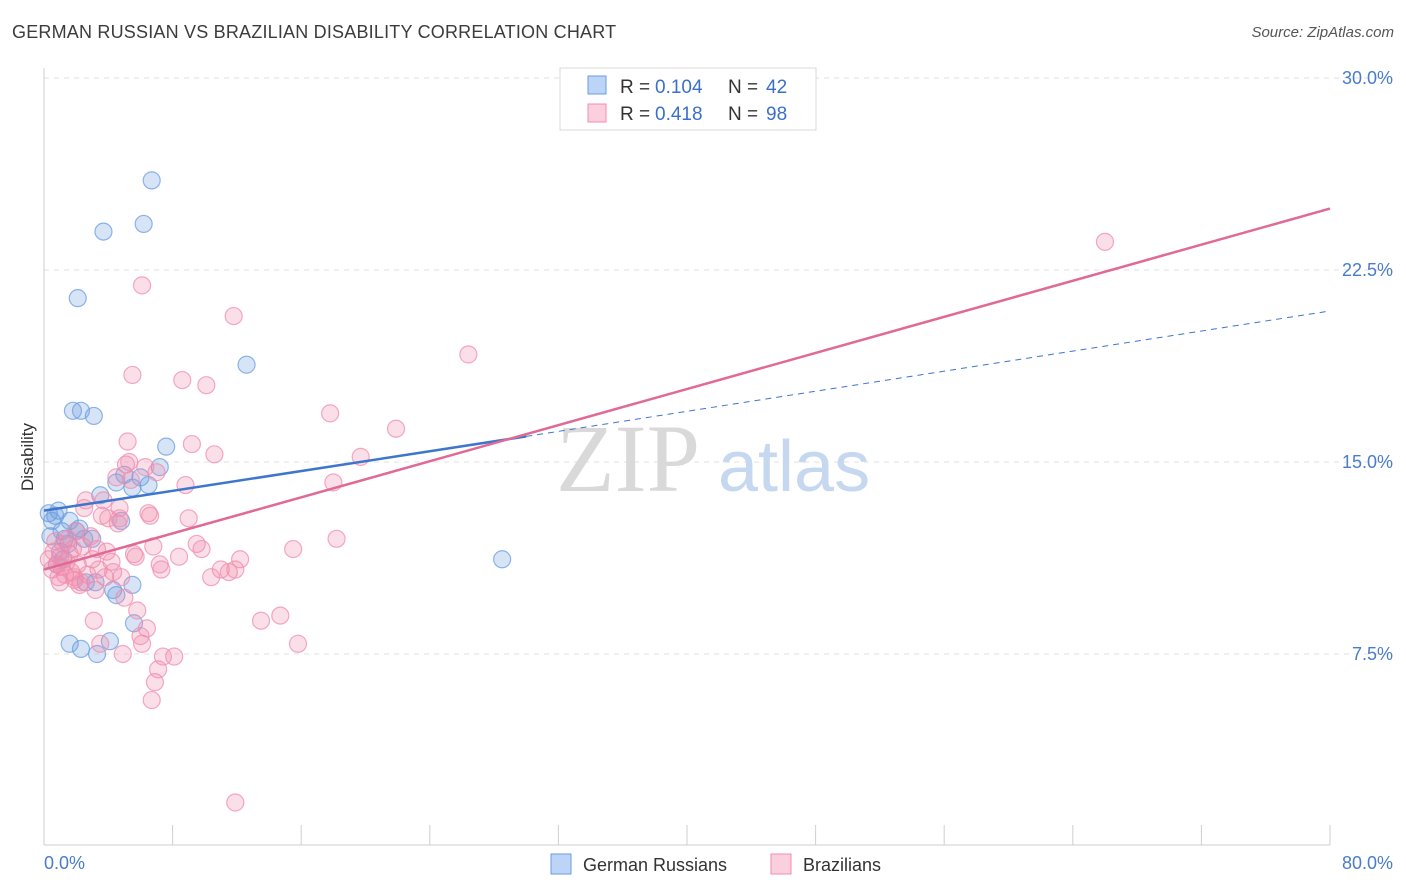 Image resolution: width=1406 pixels, height=892 pixels. What do you see at coordinates (1322, 32) in the screenshot?
I see `chart-source: Source: ZipAtlas.com` at bounding box center [1322, 32].